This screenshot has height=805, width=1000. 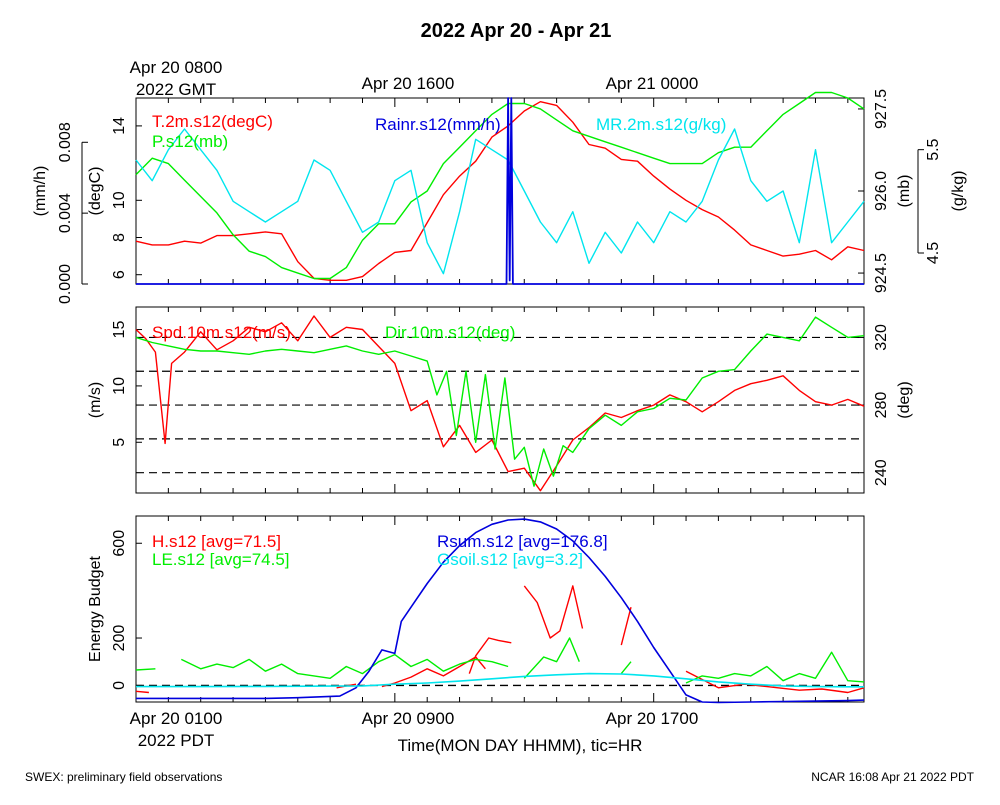 I want to click on y-tick-label-energy: 200, so click(x=119, y=638).